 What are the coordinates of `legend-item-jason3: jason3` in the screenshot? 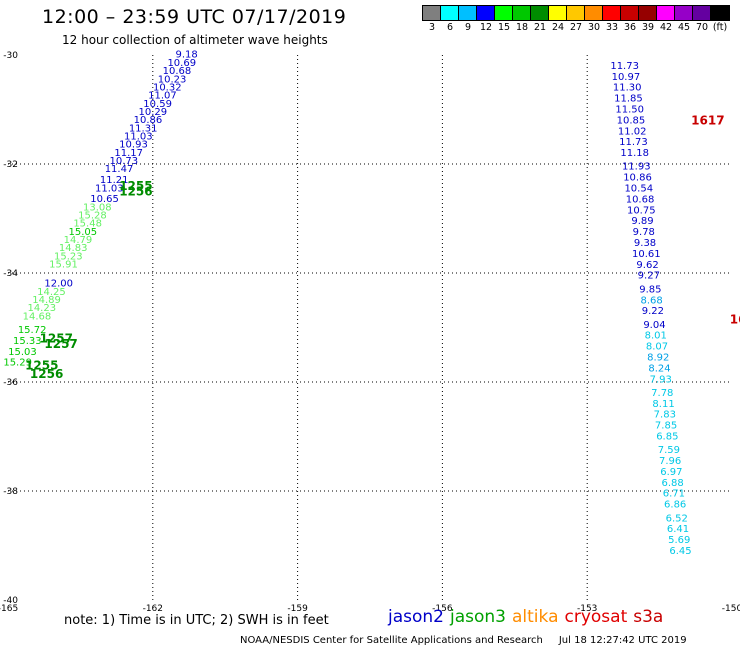 It's located at (478, 617).